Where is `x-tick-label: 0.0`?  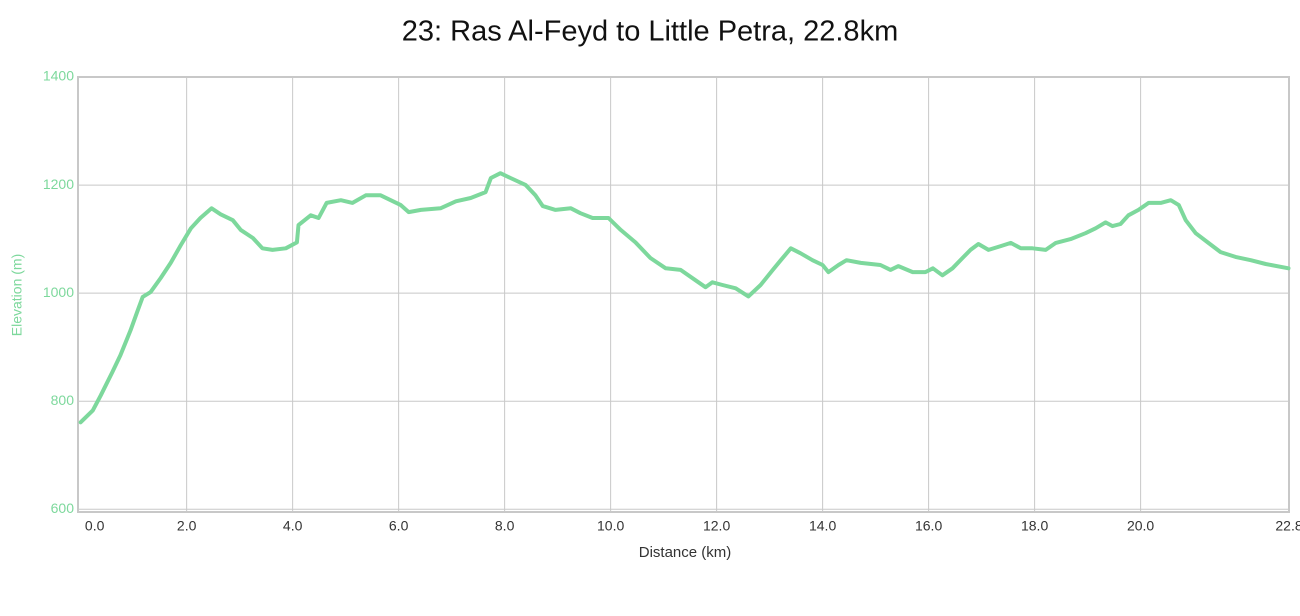
x-tick-label: 0.0 is located at coordinates (95, 526).